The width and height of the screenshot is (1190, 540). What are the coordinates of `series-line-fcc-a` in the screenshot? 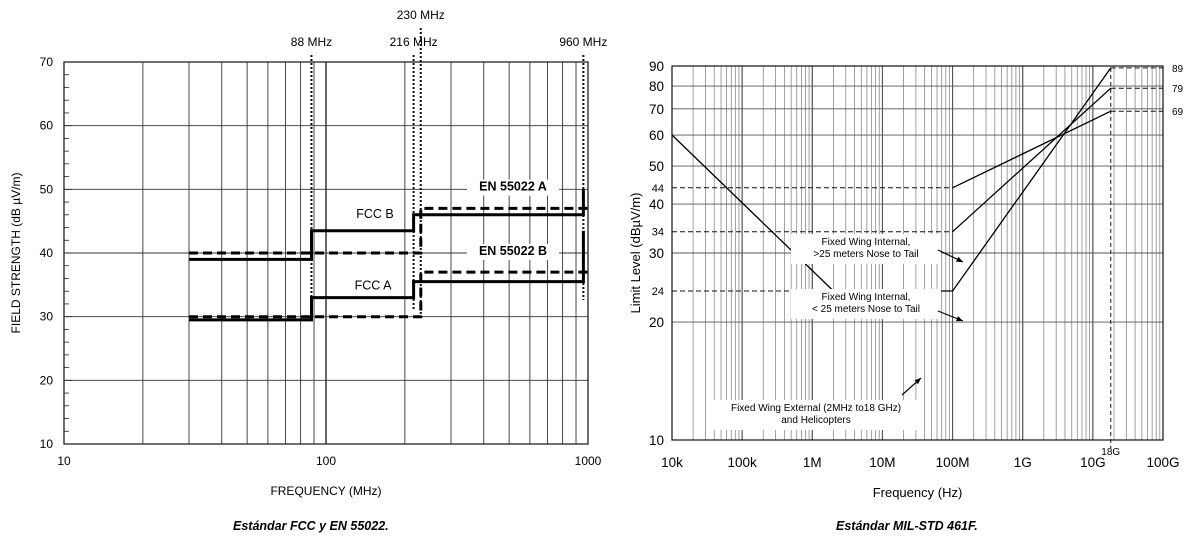 It's located at (387, 276).